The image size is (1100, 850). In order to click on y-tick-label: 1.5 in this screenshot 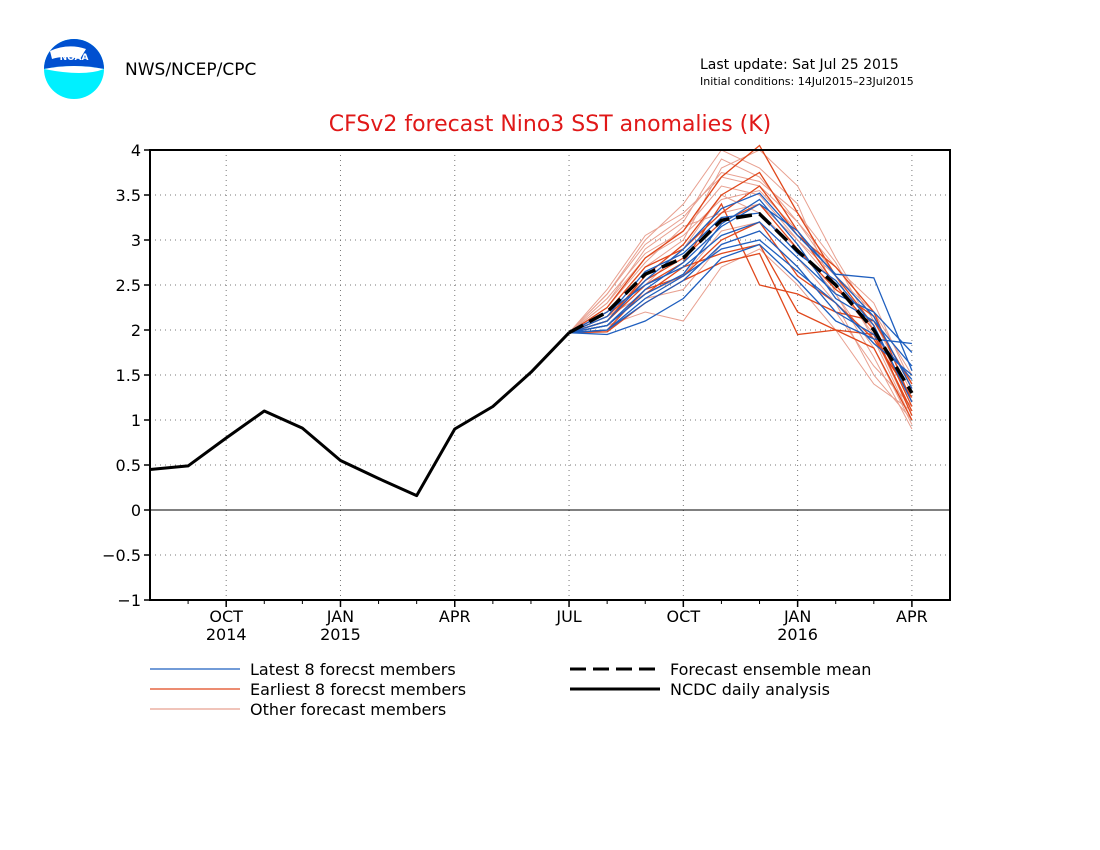, I will do `click(128, 375)`.